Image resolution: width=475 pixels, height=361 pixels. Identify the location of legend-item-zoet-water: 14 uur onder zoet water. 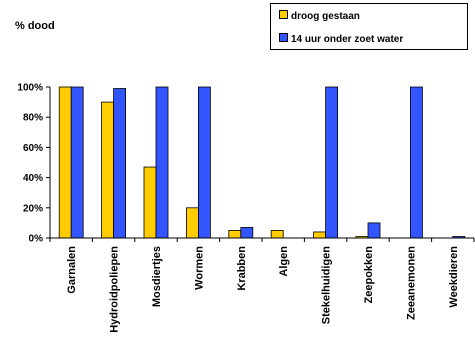
(341, 39).